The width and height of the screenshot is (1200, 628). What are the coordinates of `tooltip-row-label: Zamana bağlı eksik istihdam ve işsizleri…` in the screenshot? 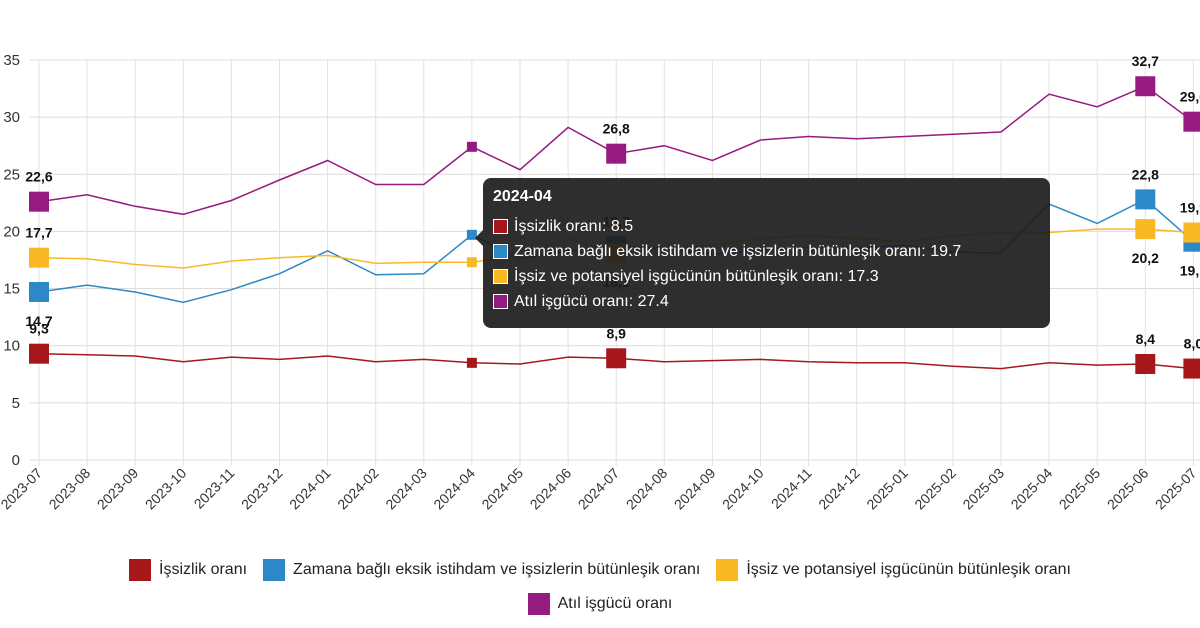 It's located at (738, 251).